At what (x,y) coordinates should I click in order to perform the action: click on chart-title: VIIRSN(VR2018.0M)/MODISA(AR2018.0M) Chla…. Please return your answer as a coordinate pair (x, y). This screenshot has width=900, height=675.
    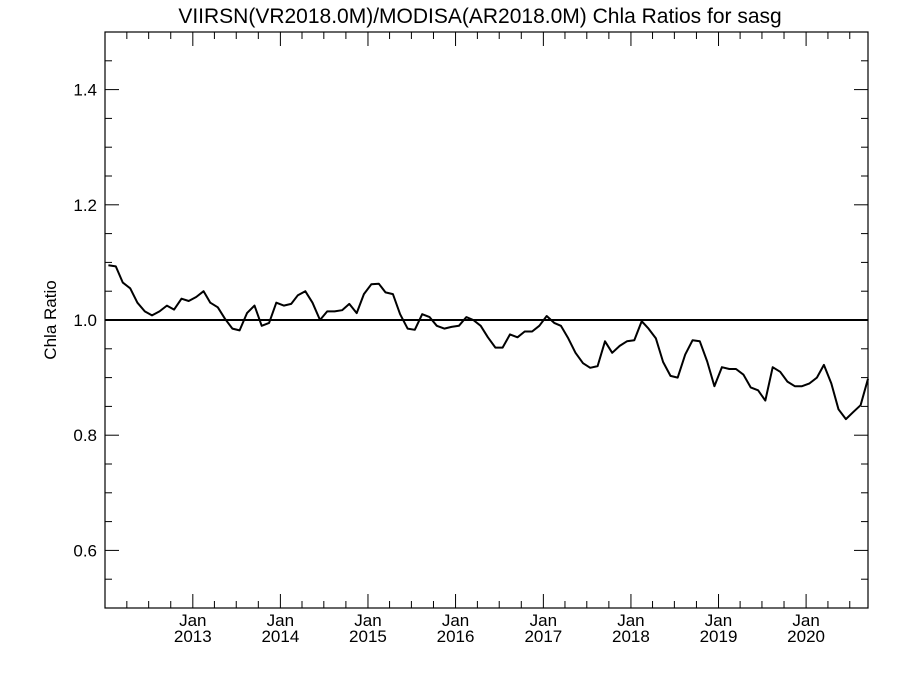
    Looking at the image, I should click on (479, 16).